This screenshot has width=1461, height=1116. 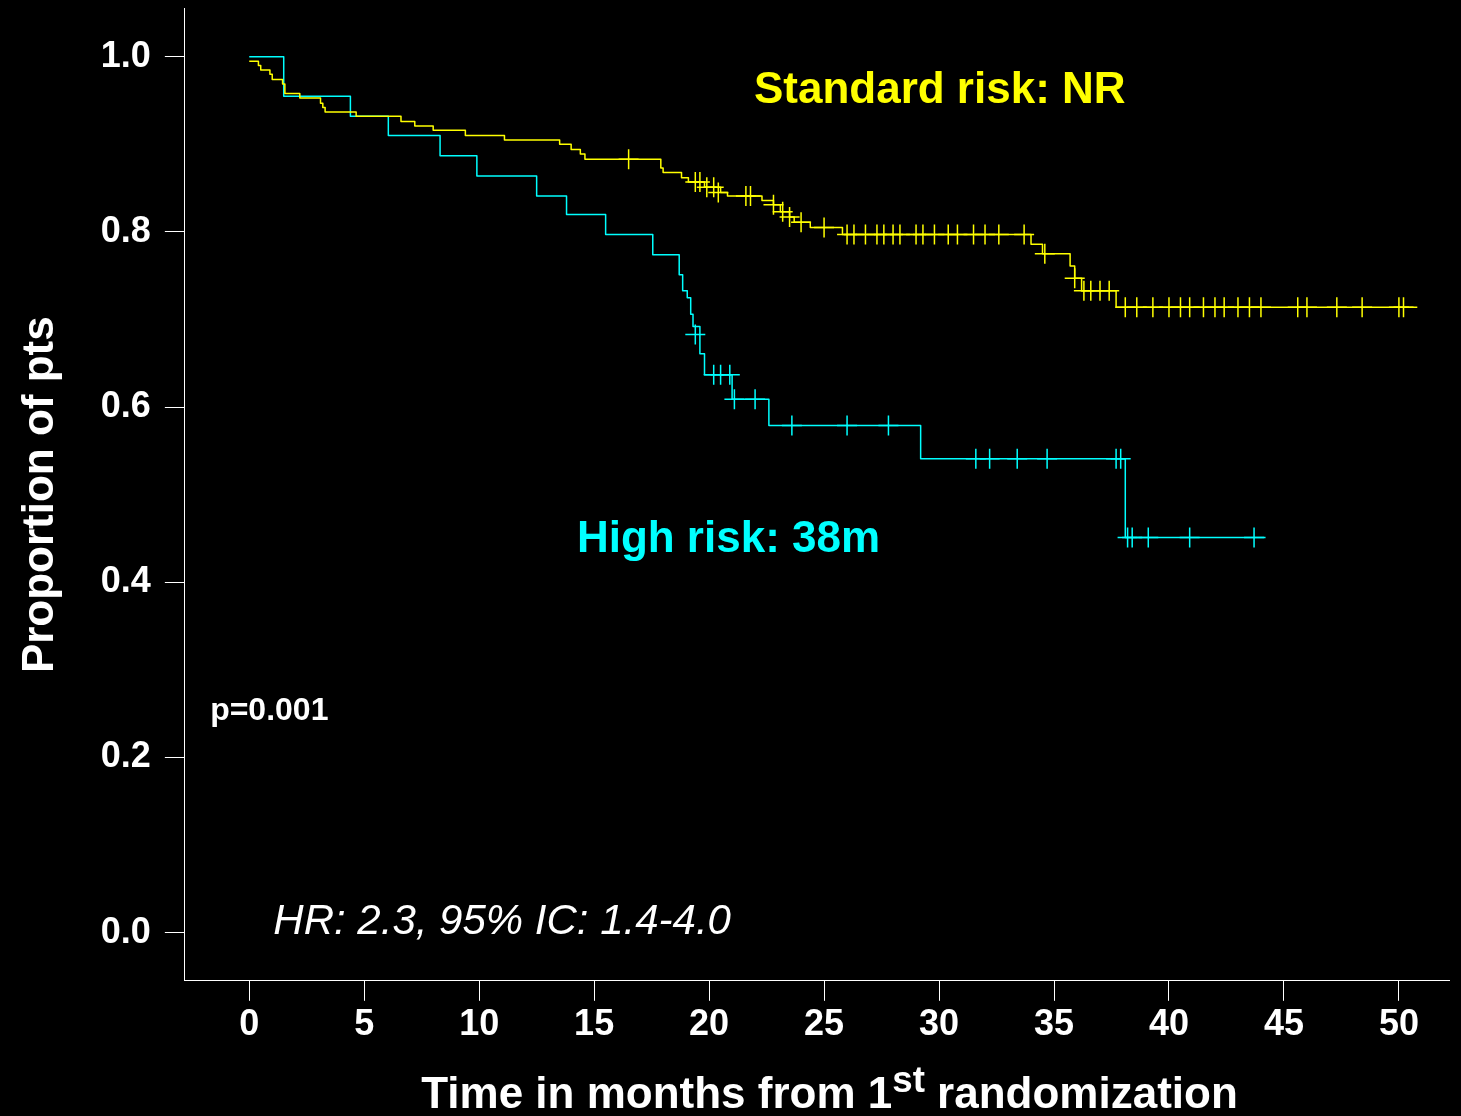 What do you see at coordinates (479, 1023) in the screenshot?
I see `x-tick-label: 10` at bounding box center [479, 1023].